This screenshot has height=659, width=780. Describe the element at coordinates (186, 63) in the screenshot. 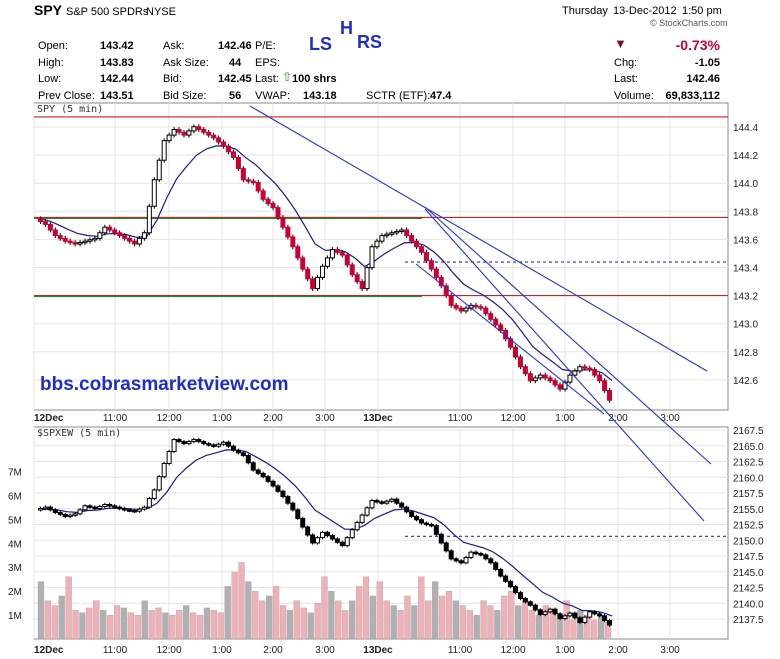

I see `ask-size-label: Ask Size:` at that location.